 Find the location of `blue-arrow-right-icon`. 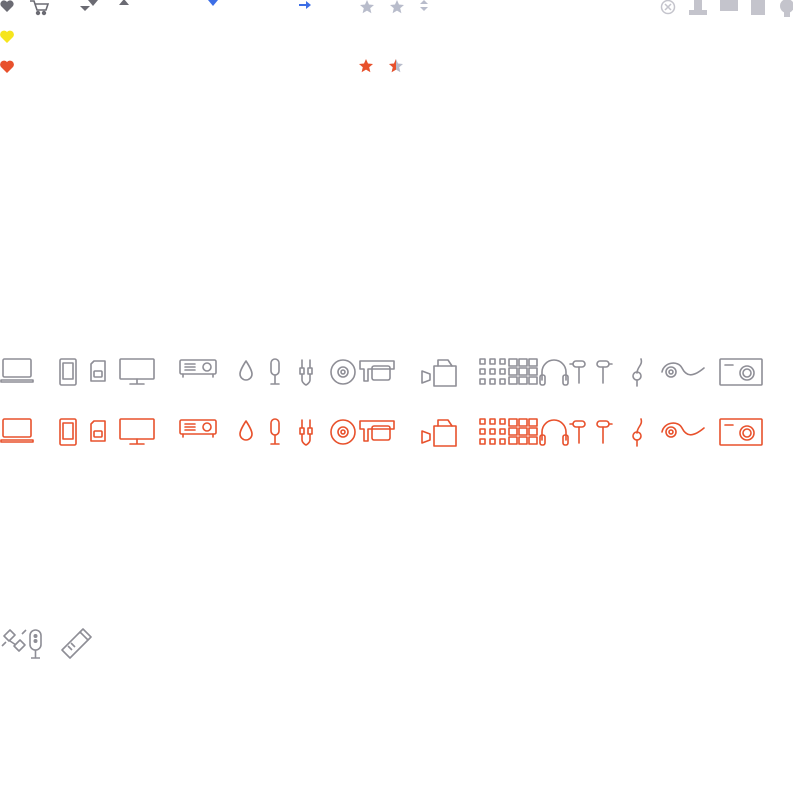

blue-arrow-right-icon is located at coordinates (305, 5).